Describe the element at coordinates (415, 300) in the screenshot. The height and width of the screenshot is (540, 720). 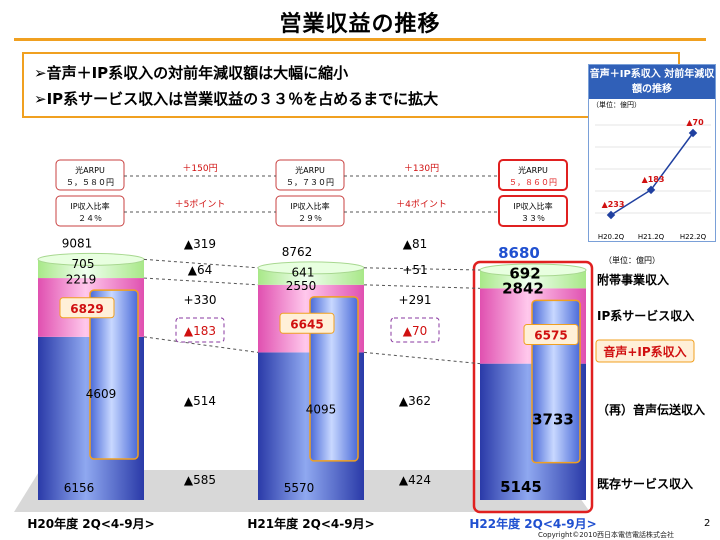
I see `change-ip: +291` at that location.